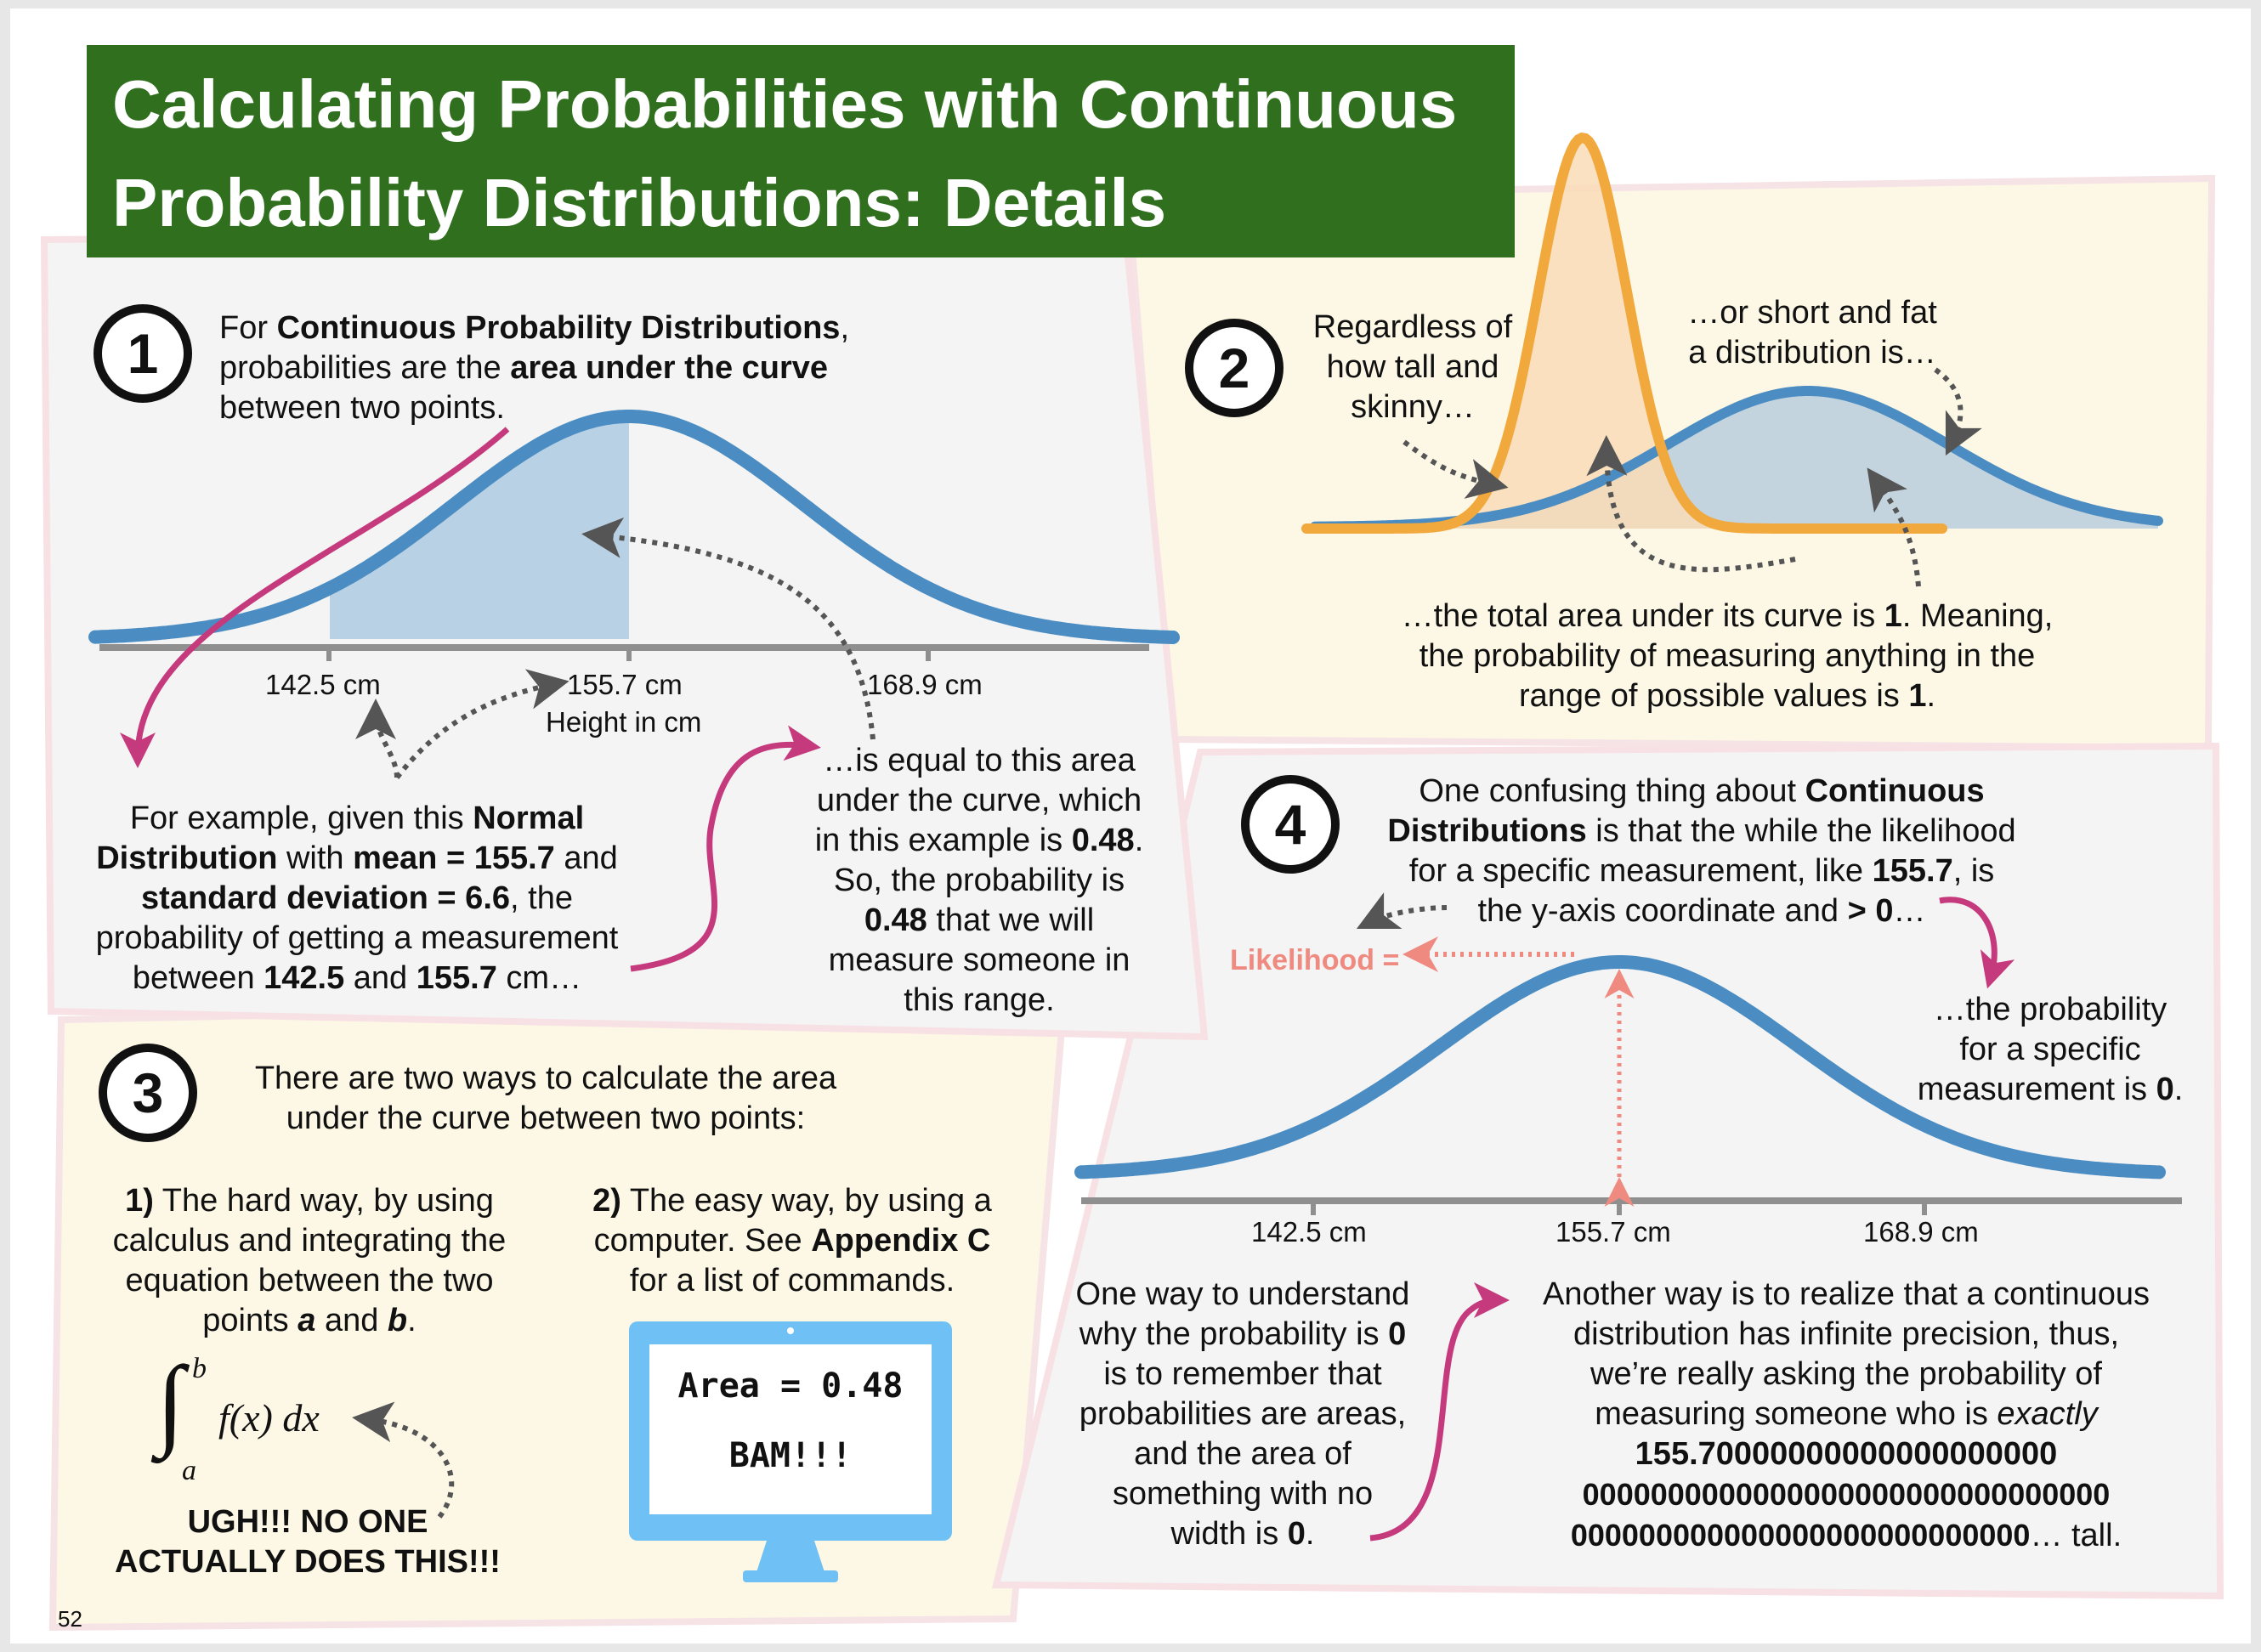 The image size is (2261, 1652). What do you see at coordinates (1691, 504) in the screenshot?
I see `p2-dotted-arrow-area-left` at bounding box center [1691, 504].